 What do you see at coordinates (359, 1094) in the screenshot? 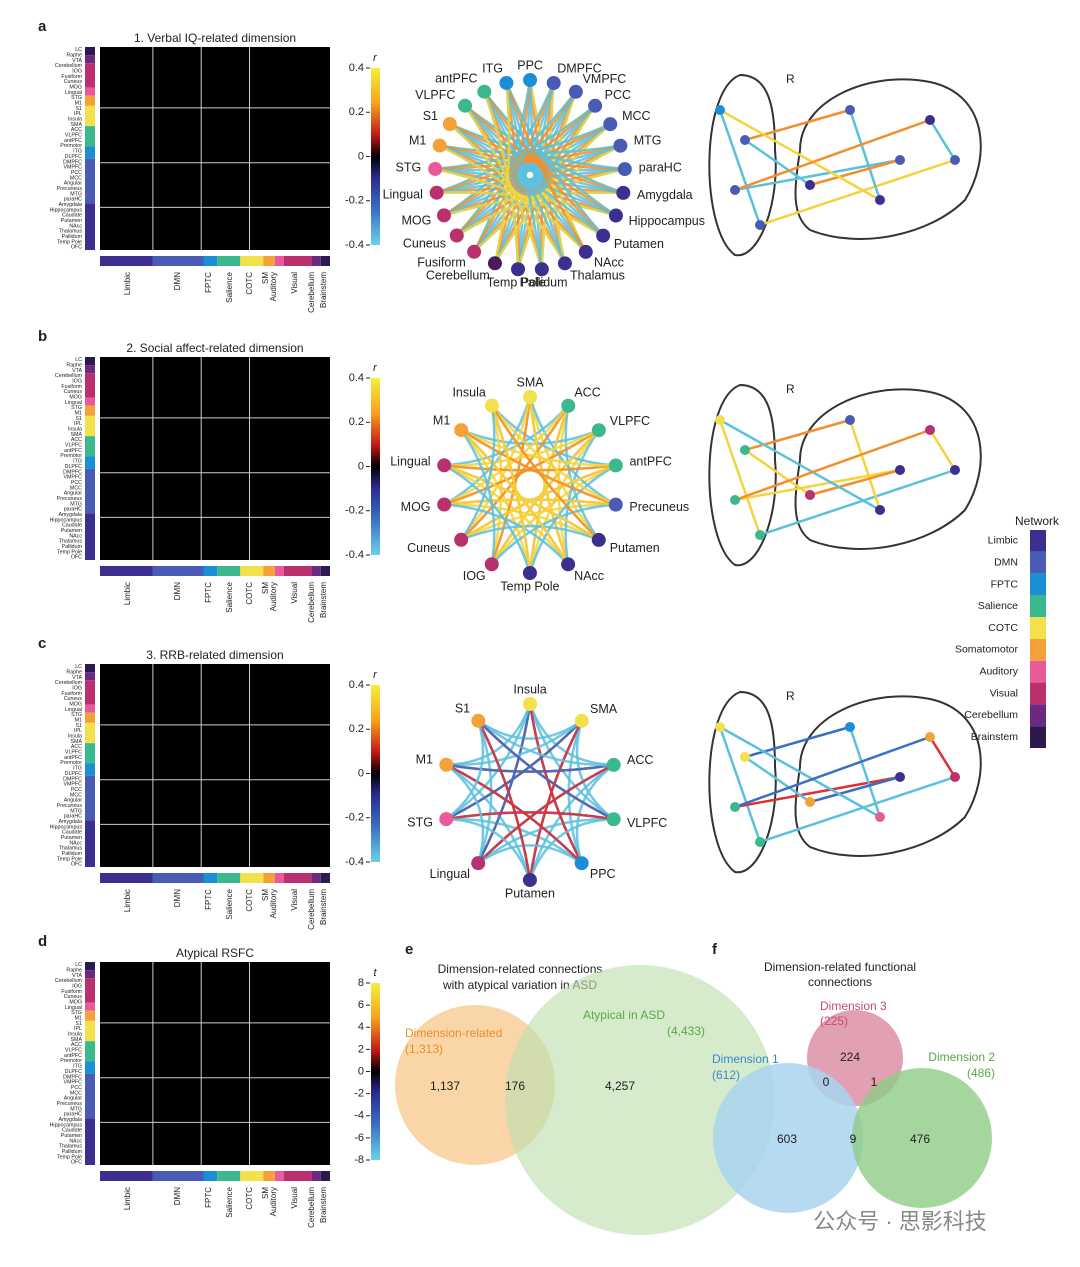
I see `colorbar-tick: -2` at bounding box center [359, 1094].